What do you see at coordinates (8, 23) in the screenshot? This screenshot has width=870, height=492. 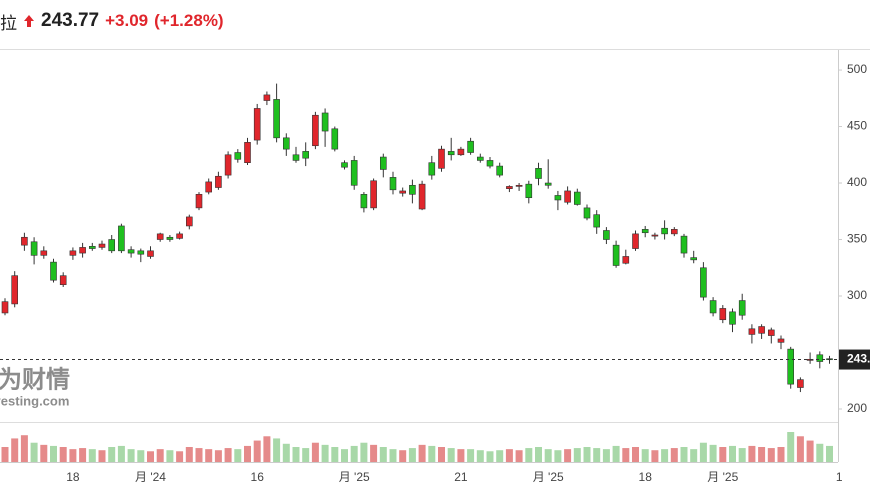 I see `instrument-name: 拉` at bounding box center [8, 23].